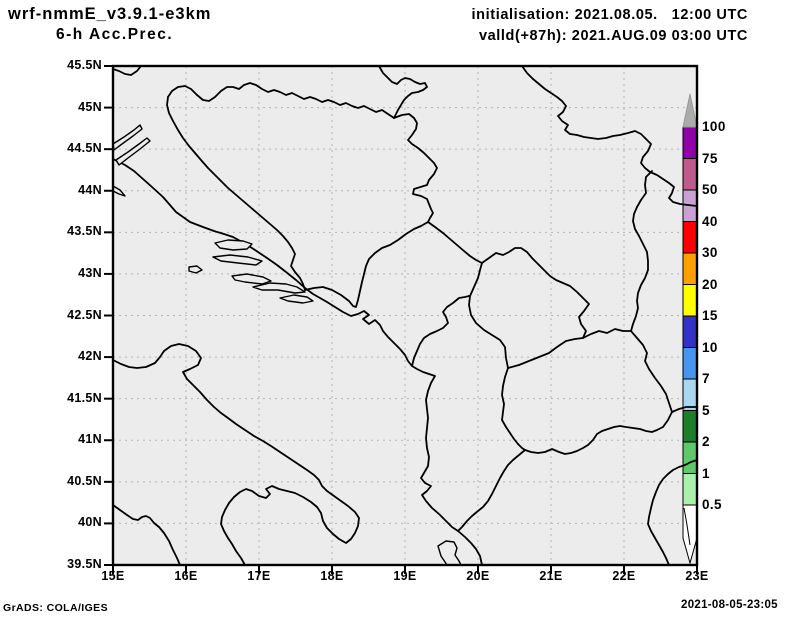 The height and width of the screenshot is (618, 800). I want to click on lat-tick-label: 44.5N, so click(84, 148).